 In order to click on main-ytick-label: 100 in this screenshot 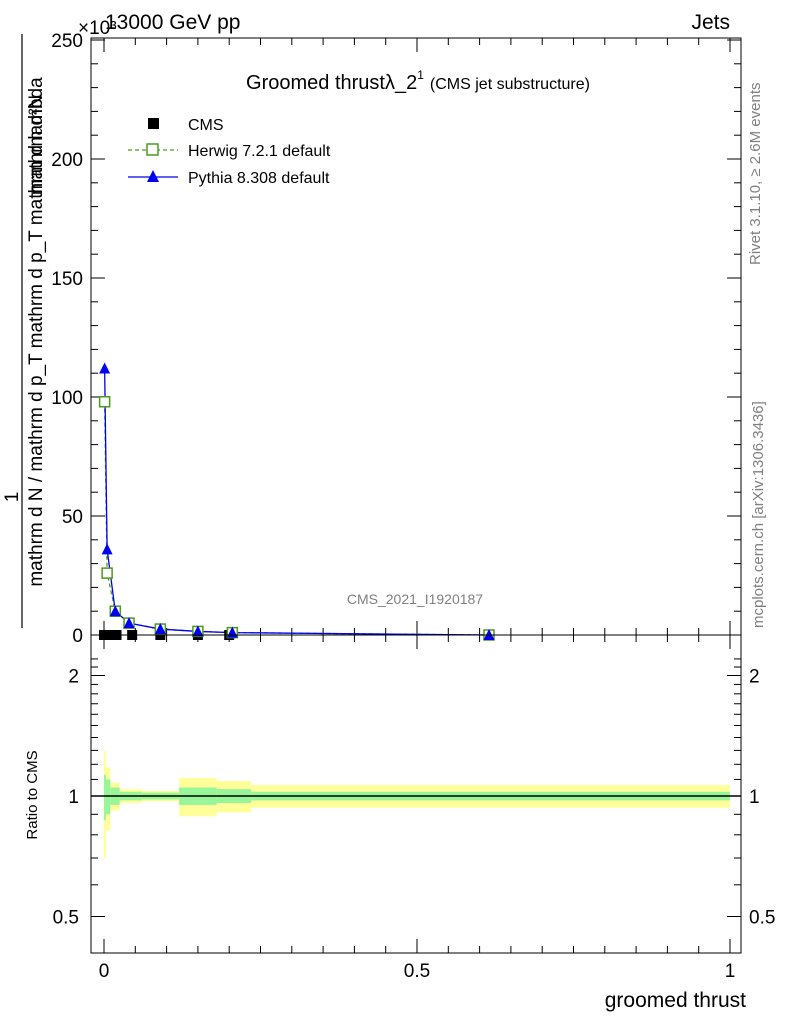, I will do `click(67, 398)`.